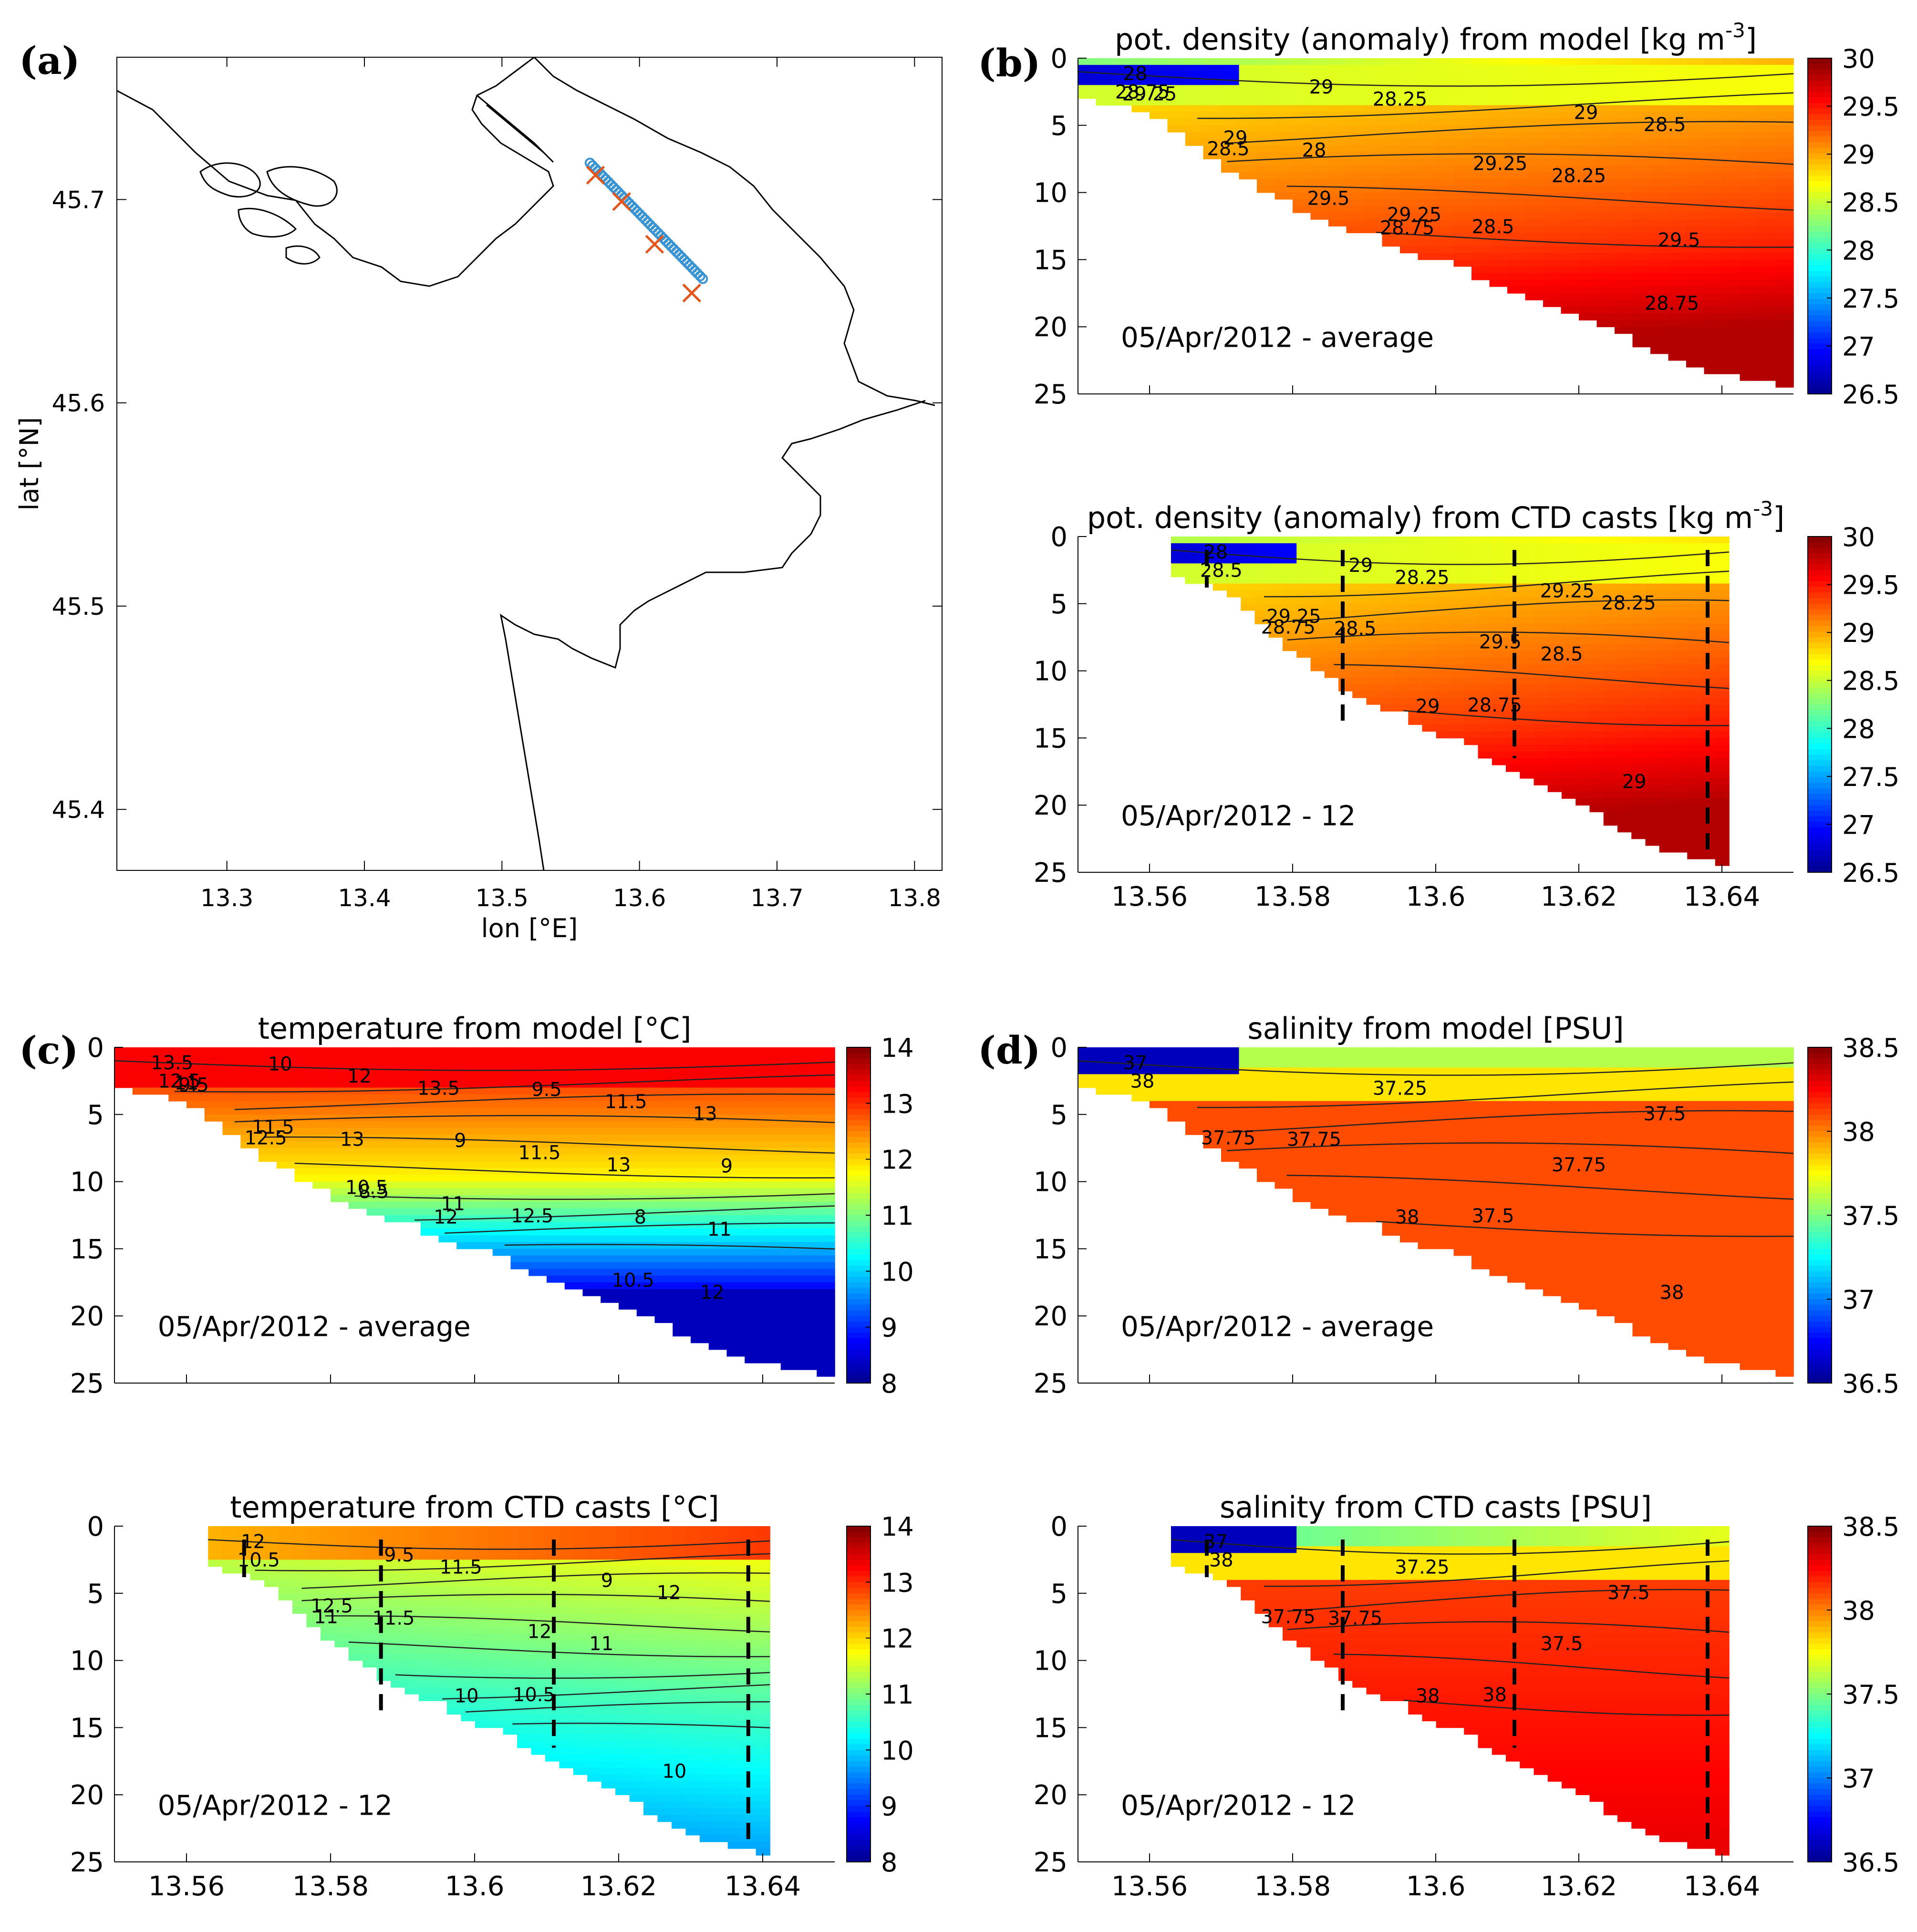 Image resolution: width=1917 pixels, height=1932 pixels. What do you see at coordinates (1051, 395) in the screenshot?
I see `y-tick-label: 25` at bounding box center [1051, 395].